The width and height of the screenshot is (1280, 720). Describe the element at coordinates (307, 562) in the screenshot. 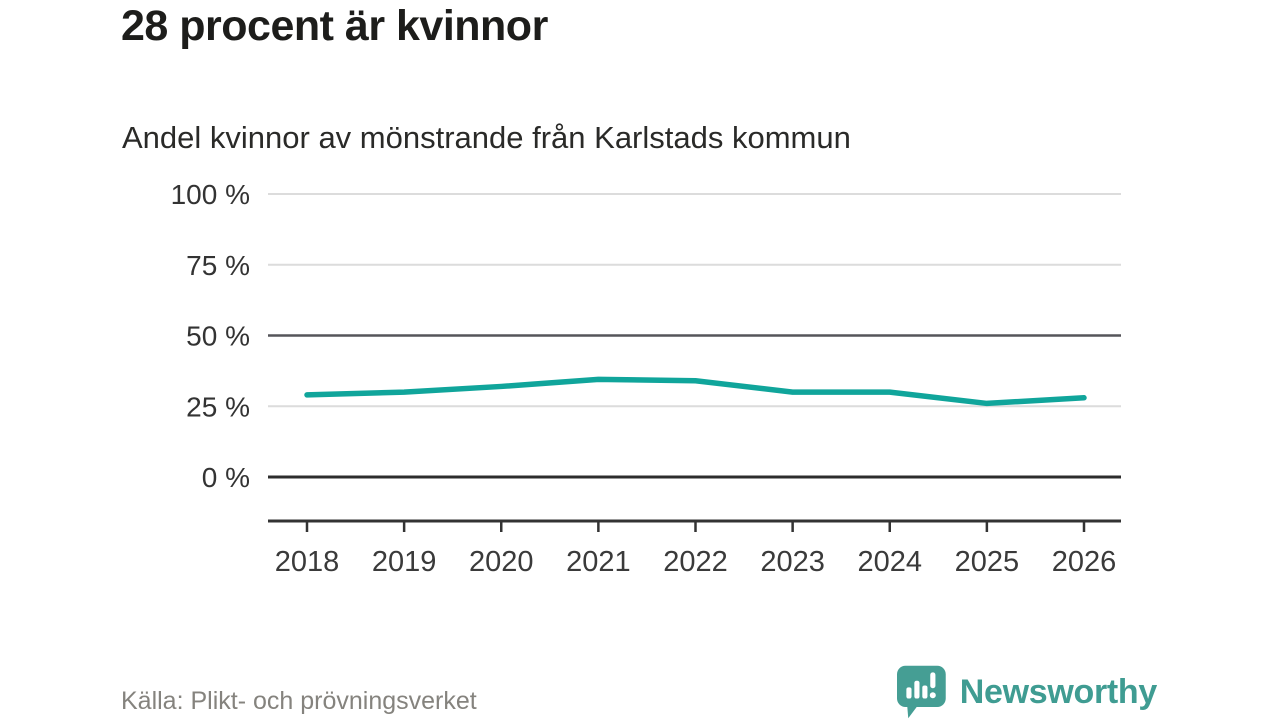

I see `x-tick-label: 2018` at that location.